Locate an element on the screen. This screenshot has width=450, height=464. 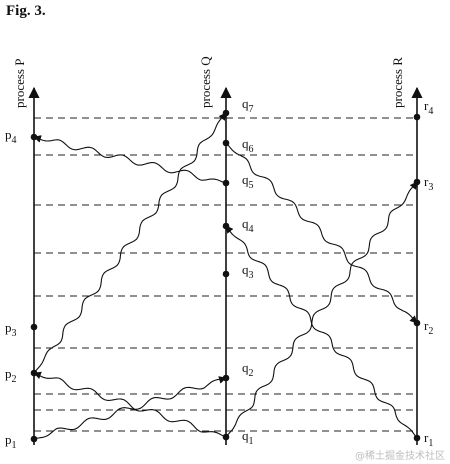
event-label-r4: r4 is located at coordinates (428, 107).